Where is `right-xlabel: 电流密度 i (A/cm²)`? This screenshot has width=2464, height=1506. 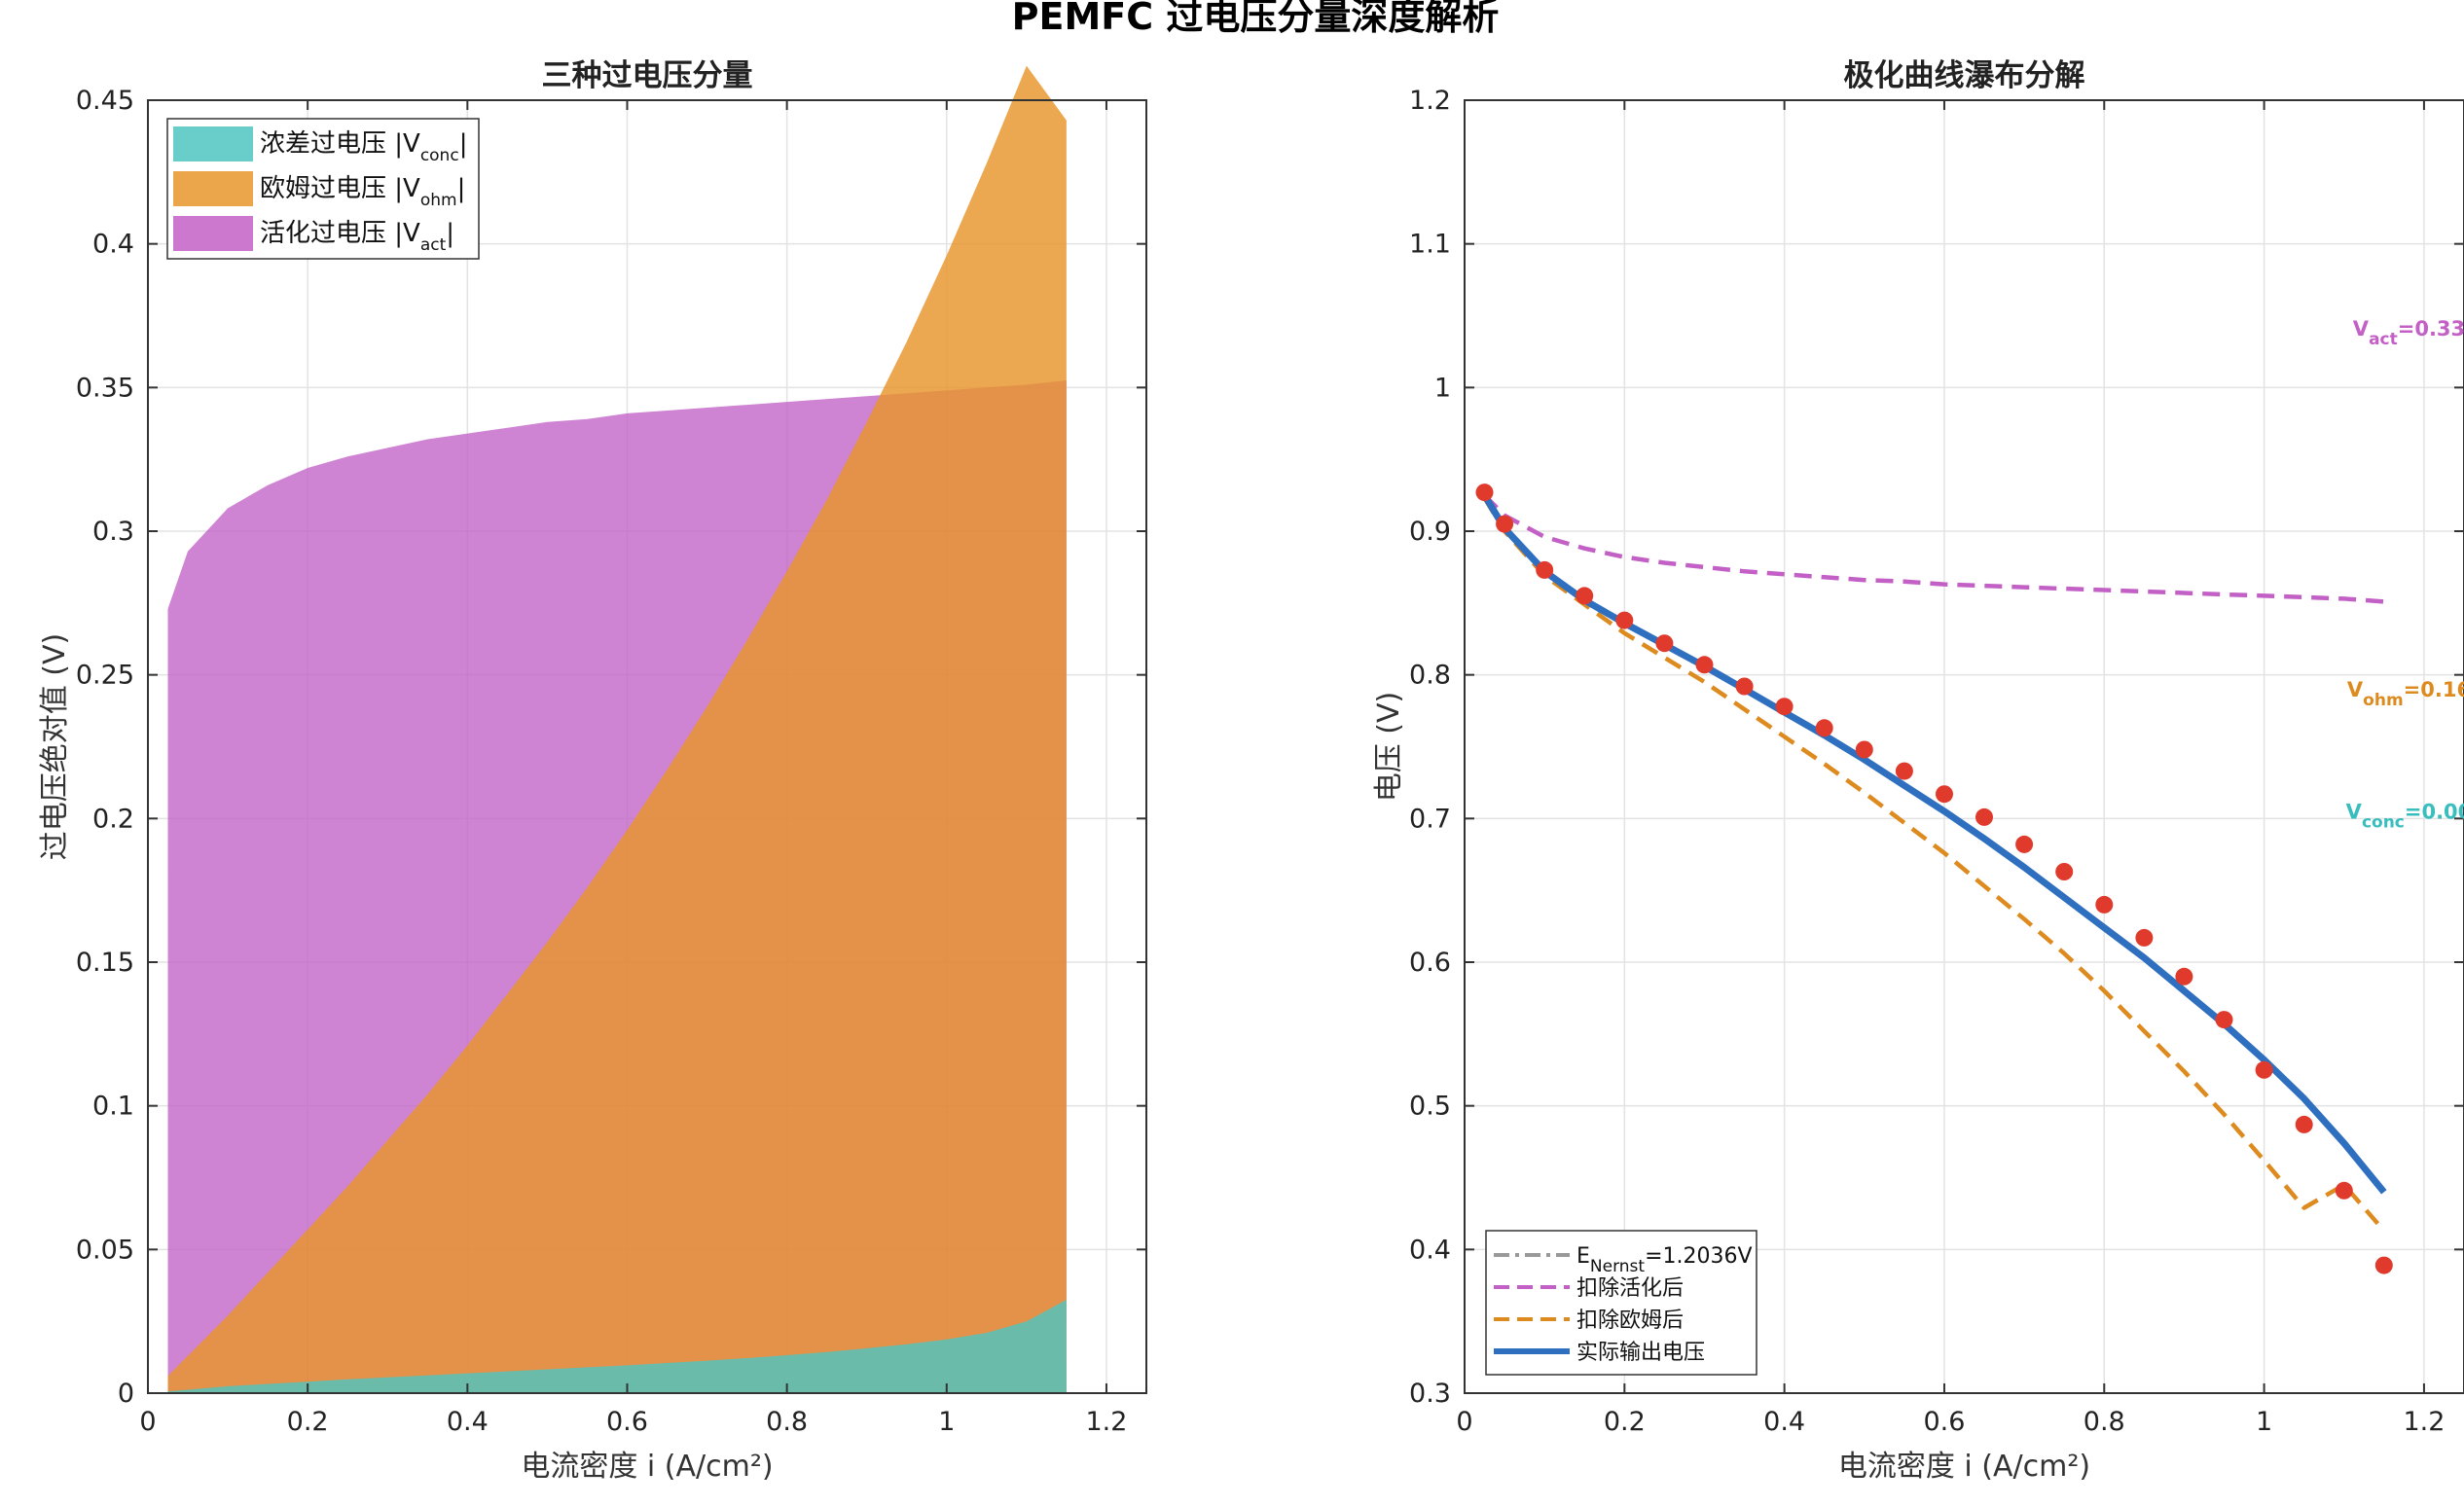
right-xlabel: 电流密度 i (A/cm²) is located at coordinates (1964, 1467).